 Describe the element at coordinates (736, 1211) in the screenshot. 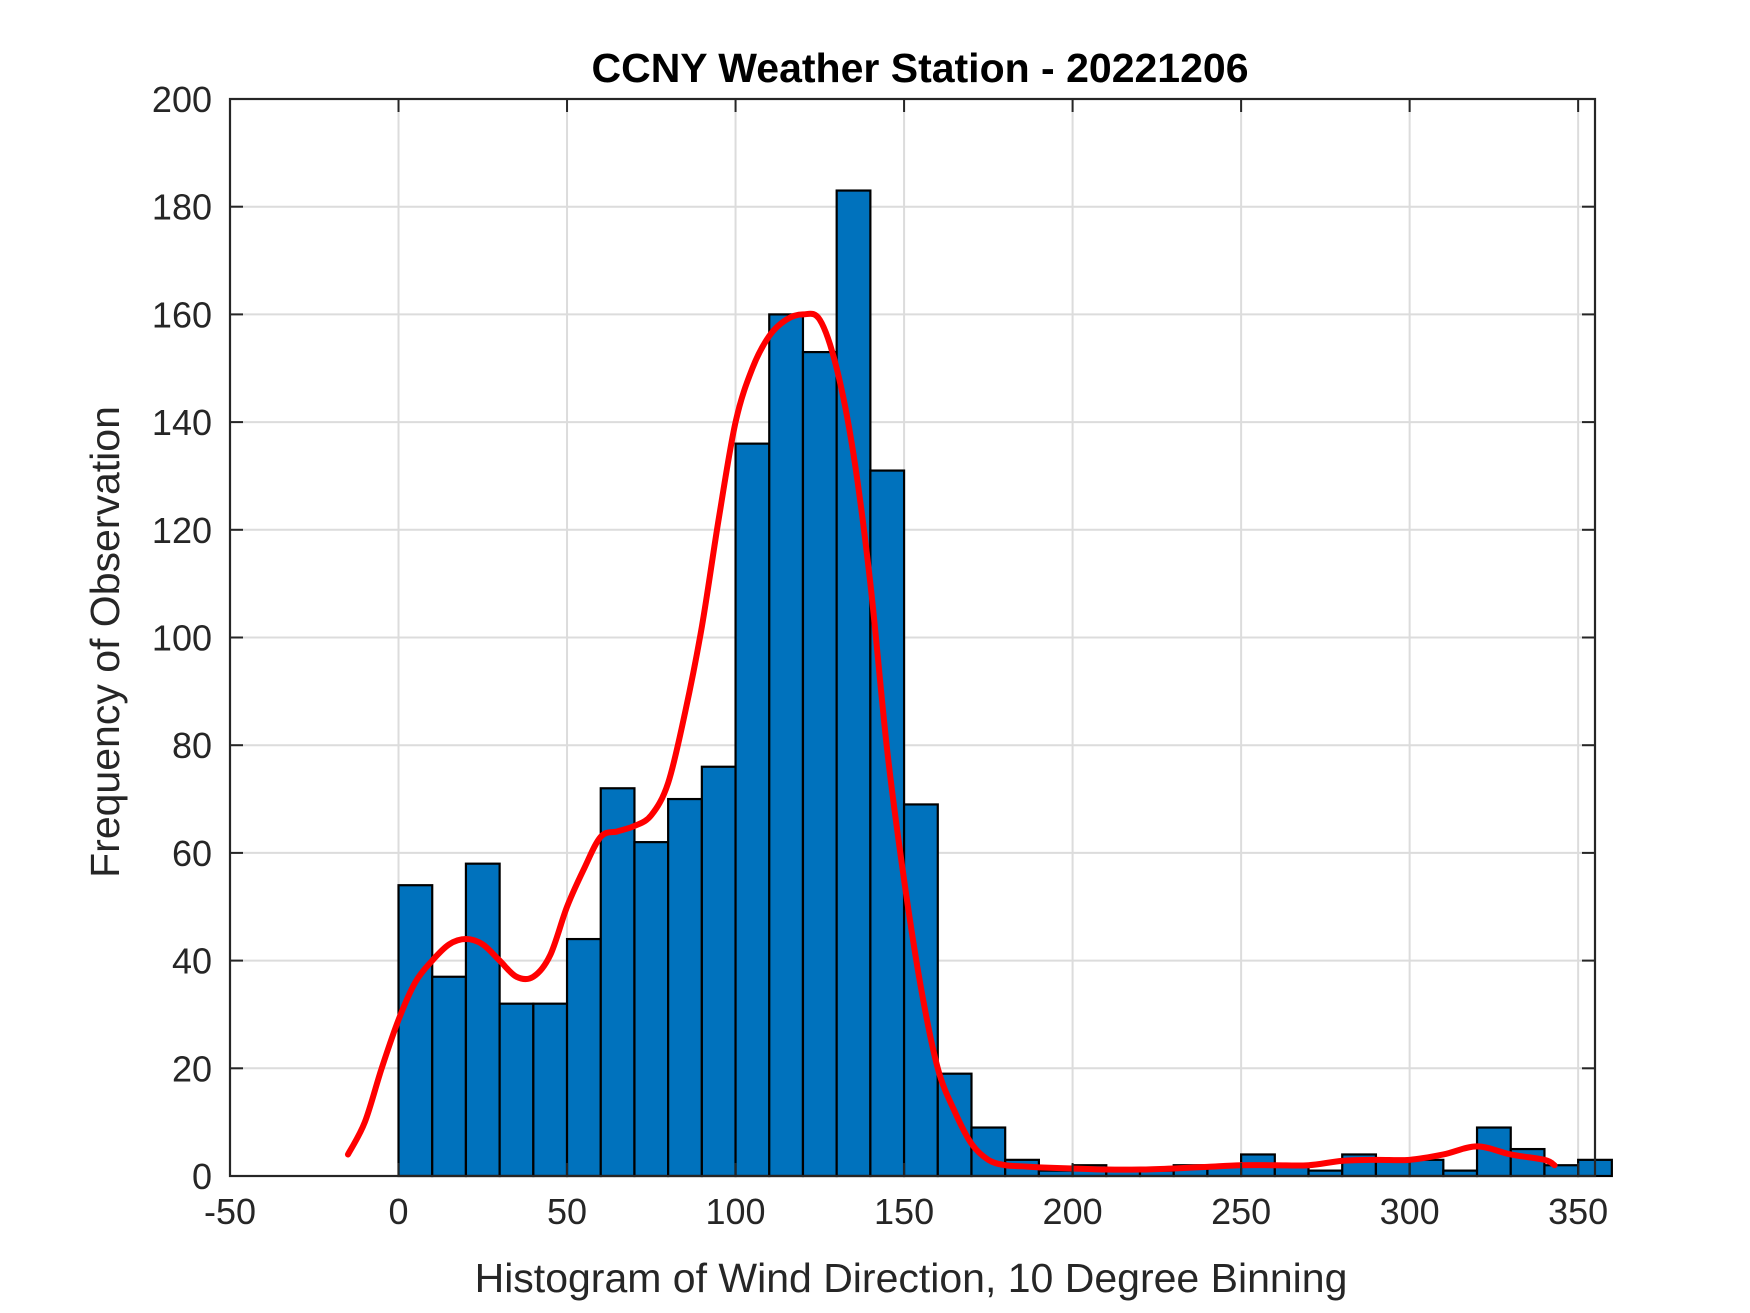

I see `x-tick-label: 100` at that location.